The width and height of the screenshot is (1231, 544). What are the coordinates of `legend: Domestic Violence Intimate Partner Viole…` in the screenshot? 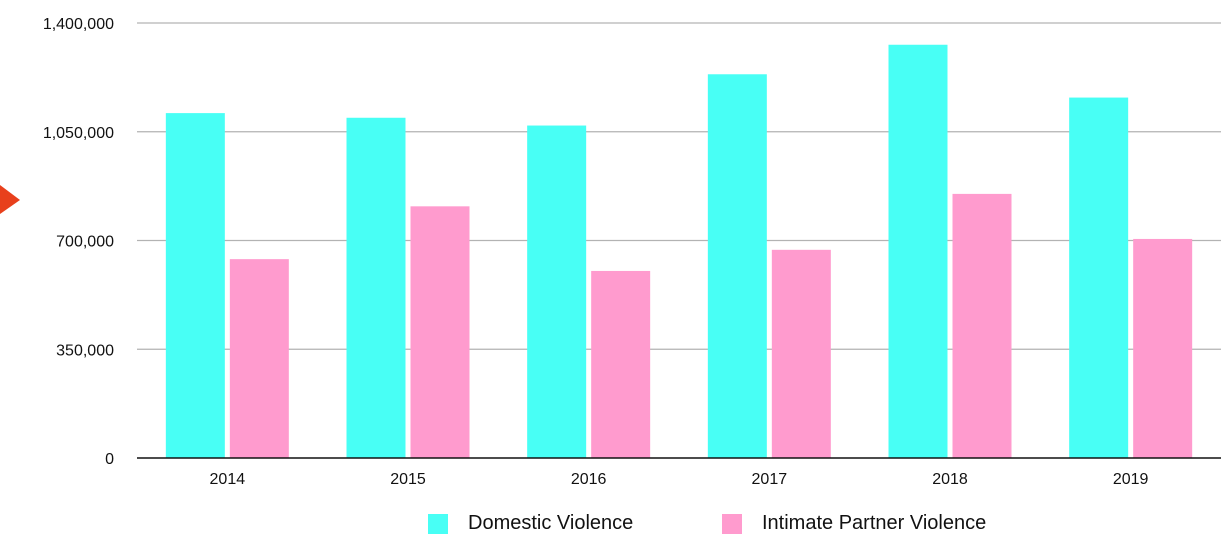 It's located at (615, 528).